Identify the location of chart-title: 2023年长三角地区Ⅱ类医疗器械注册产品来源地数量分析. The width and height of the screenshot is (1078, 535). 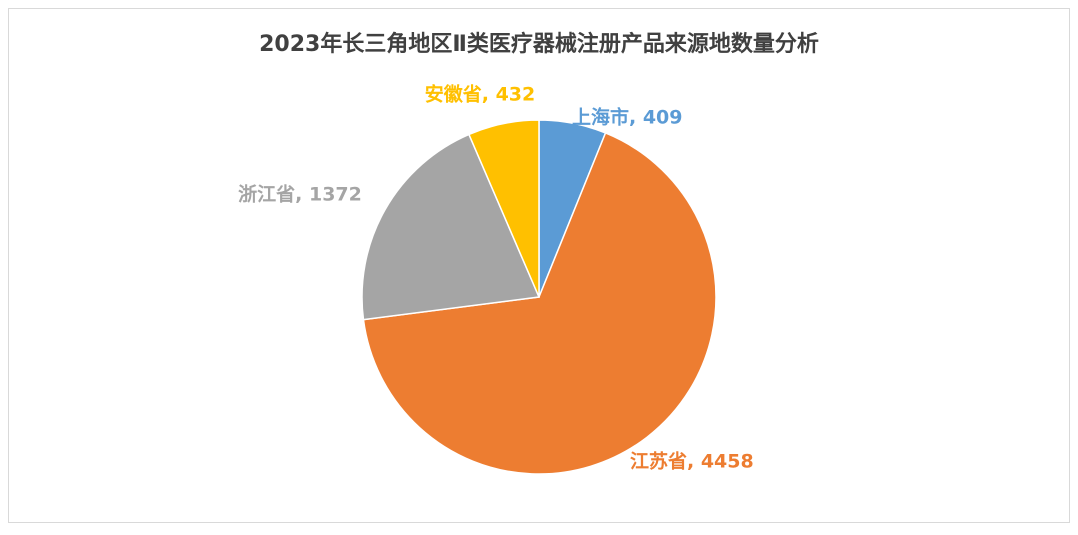
(539, 44).